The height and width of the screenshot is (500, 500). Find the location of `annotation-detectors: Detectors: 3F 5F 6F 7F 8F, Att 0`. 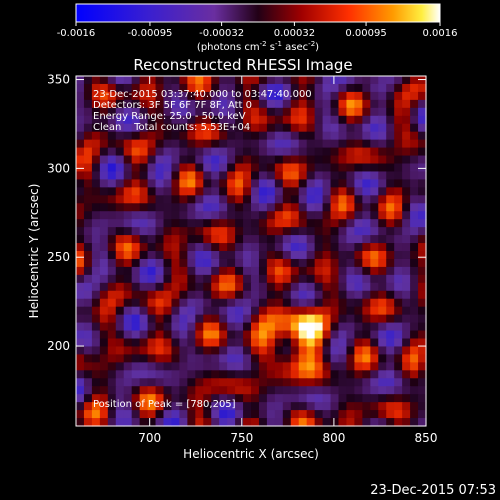

annotation-detectors: Detectors: 3F 5F 6F 7F 8F, Att 0 is located at coordinates (172, 105).